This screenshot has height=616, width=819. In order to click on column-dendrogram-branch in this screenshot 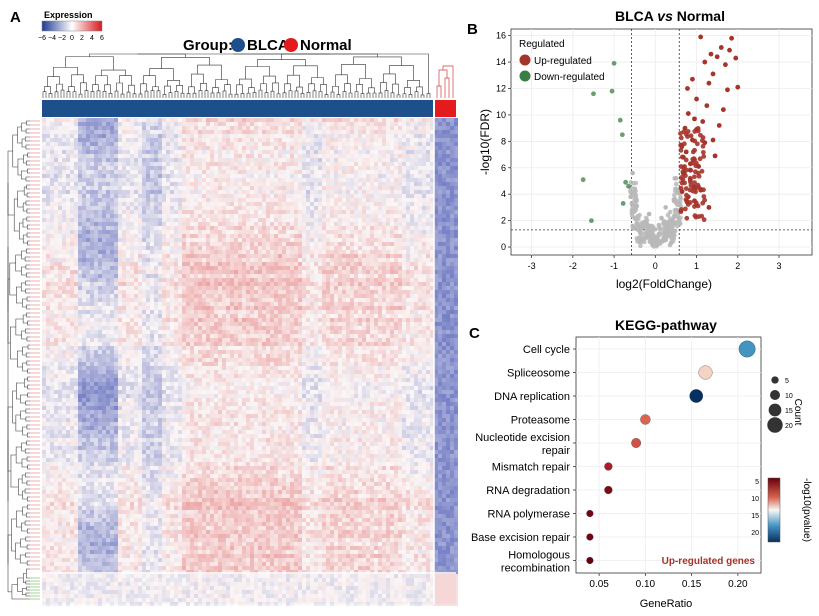, I will do `click(179, 89)`.